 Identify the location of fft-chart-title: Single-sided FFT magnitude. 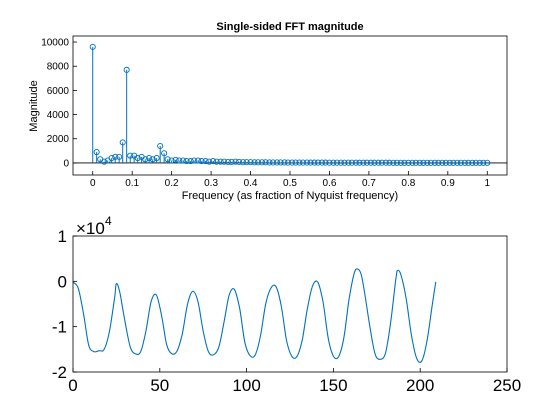
(289, 27).